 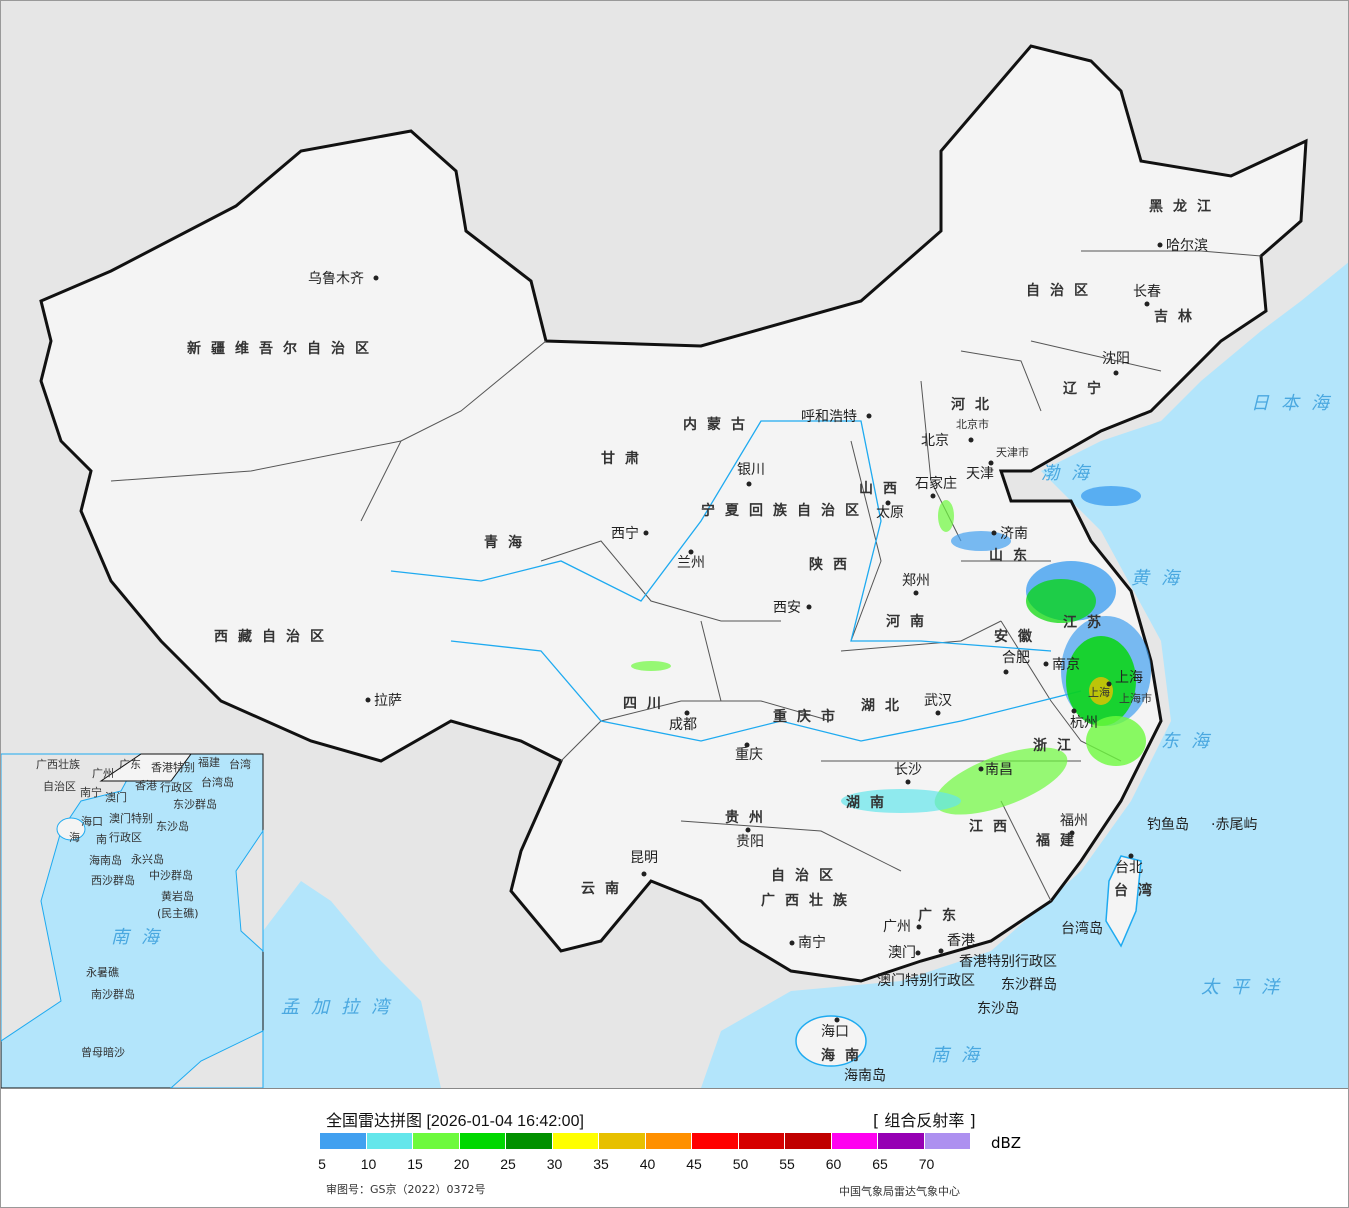 What do you see at coordinates (103, 773) in the screenshot?
I see `inset-label: 广州` at bounding box center [103, 773].